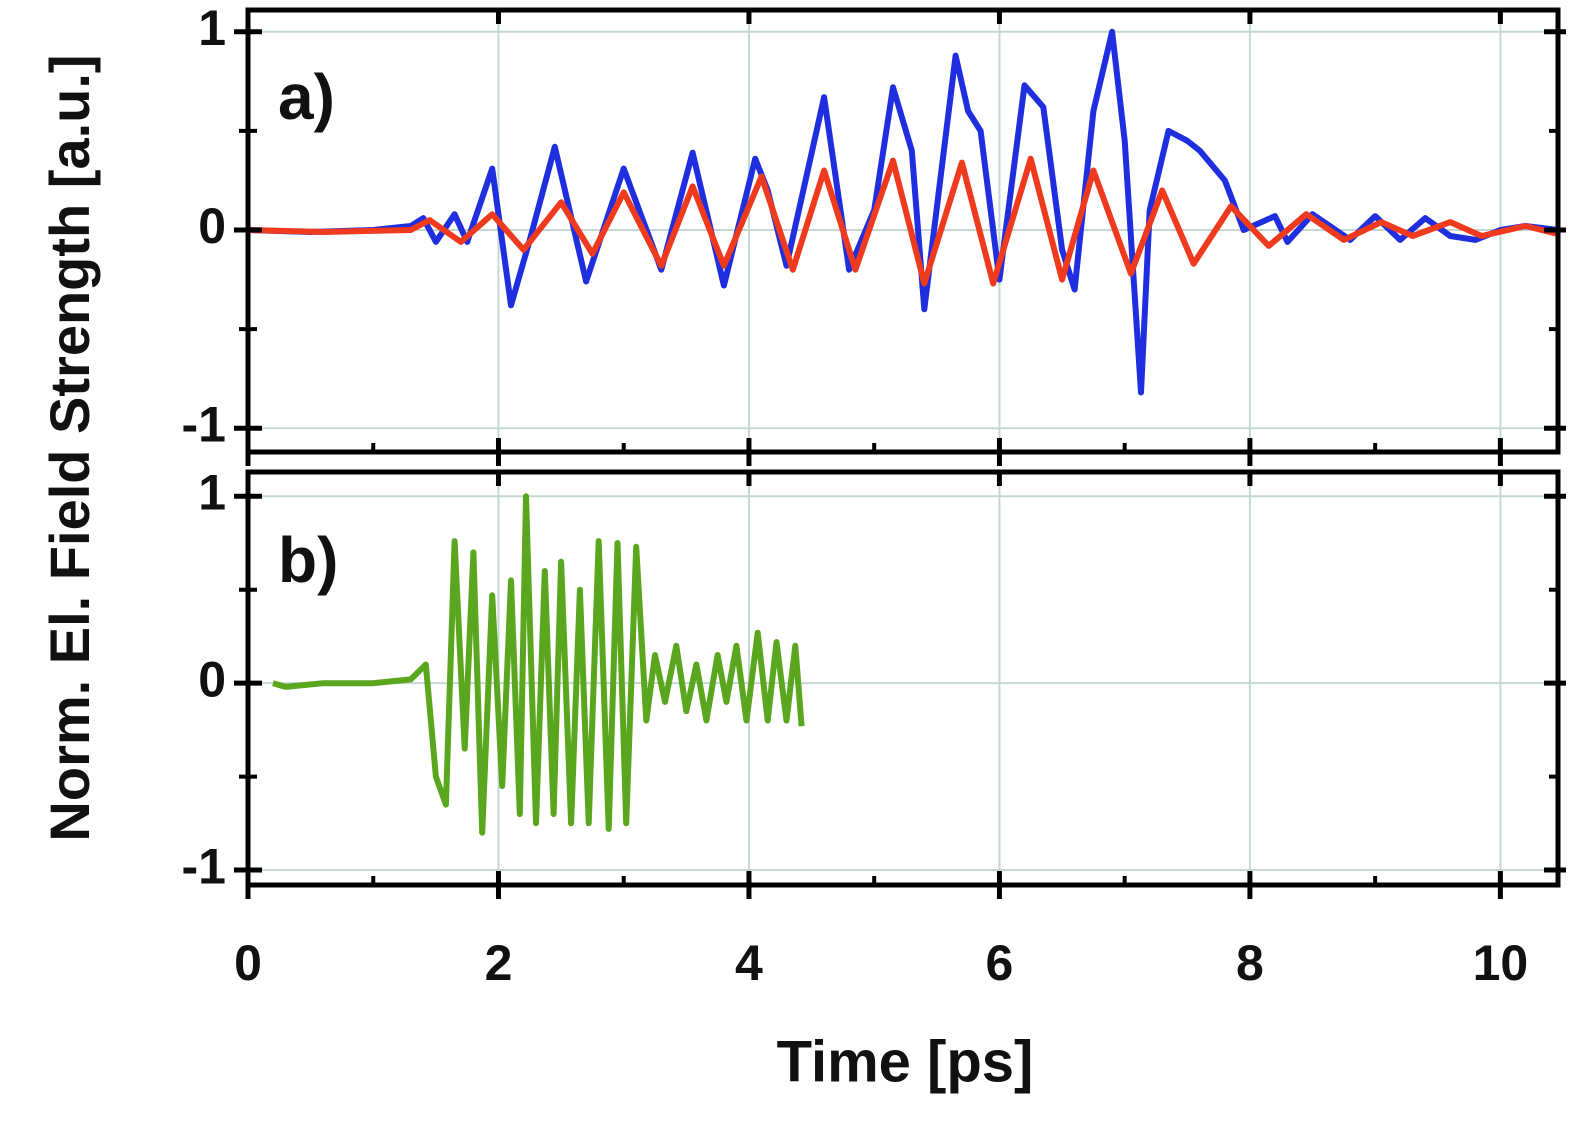 Image resolution: width=1596 pixels, height=1140 pixels. Describe the element at coordinates (1501, 963) in the screenshot. I see `x-tick-label: 10` at that location.